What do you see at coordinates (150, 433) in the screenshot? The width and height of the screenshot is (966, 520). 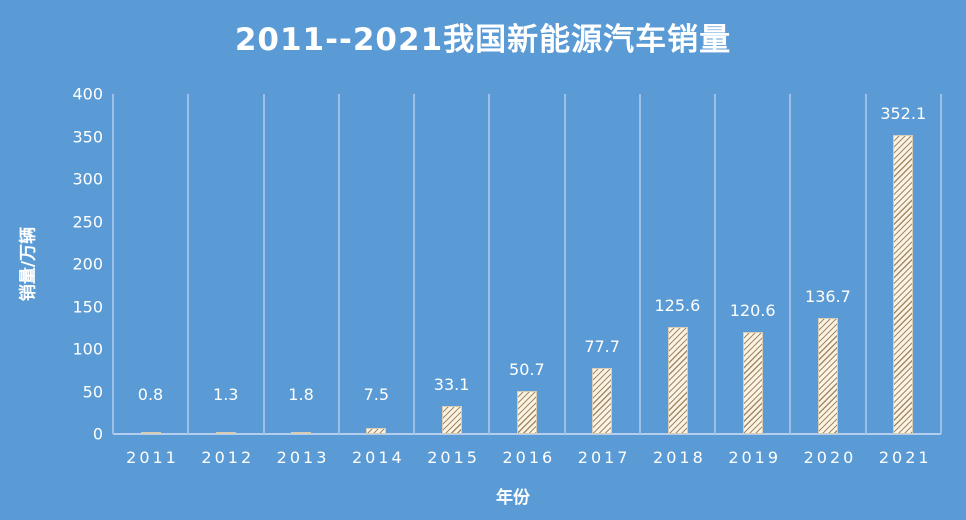 I see `bar-2011` at bounding box center [150, 433].